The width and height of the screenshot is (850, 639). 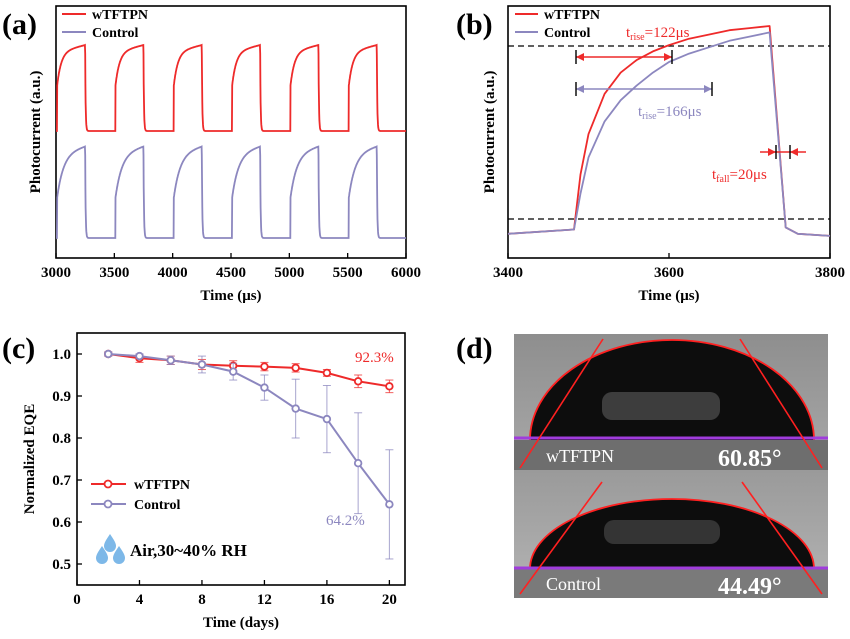 What do you see at coordinates (162, 485) in the screenshot?
I see `legend-c-series1: wTFTPN` at bounding box center [162, 485].